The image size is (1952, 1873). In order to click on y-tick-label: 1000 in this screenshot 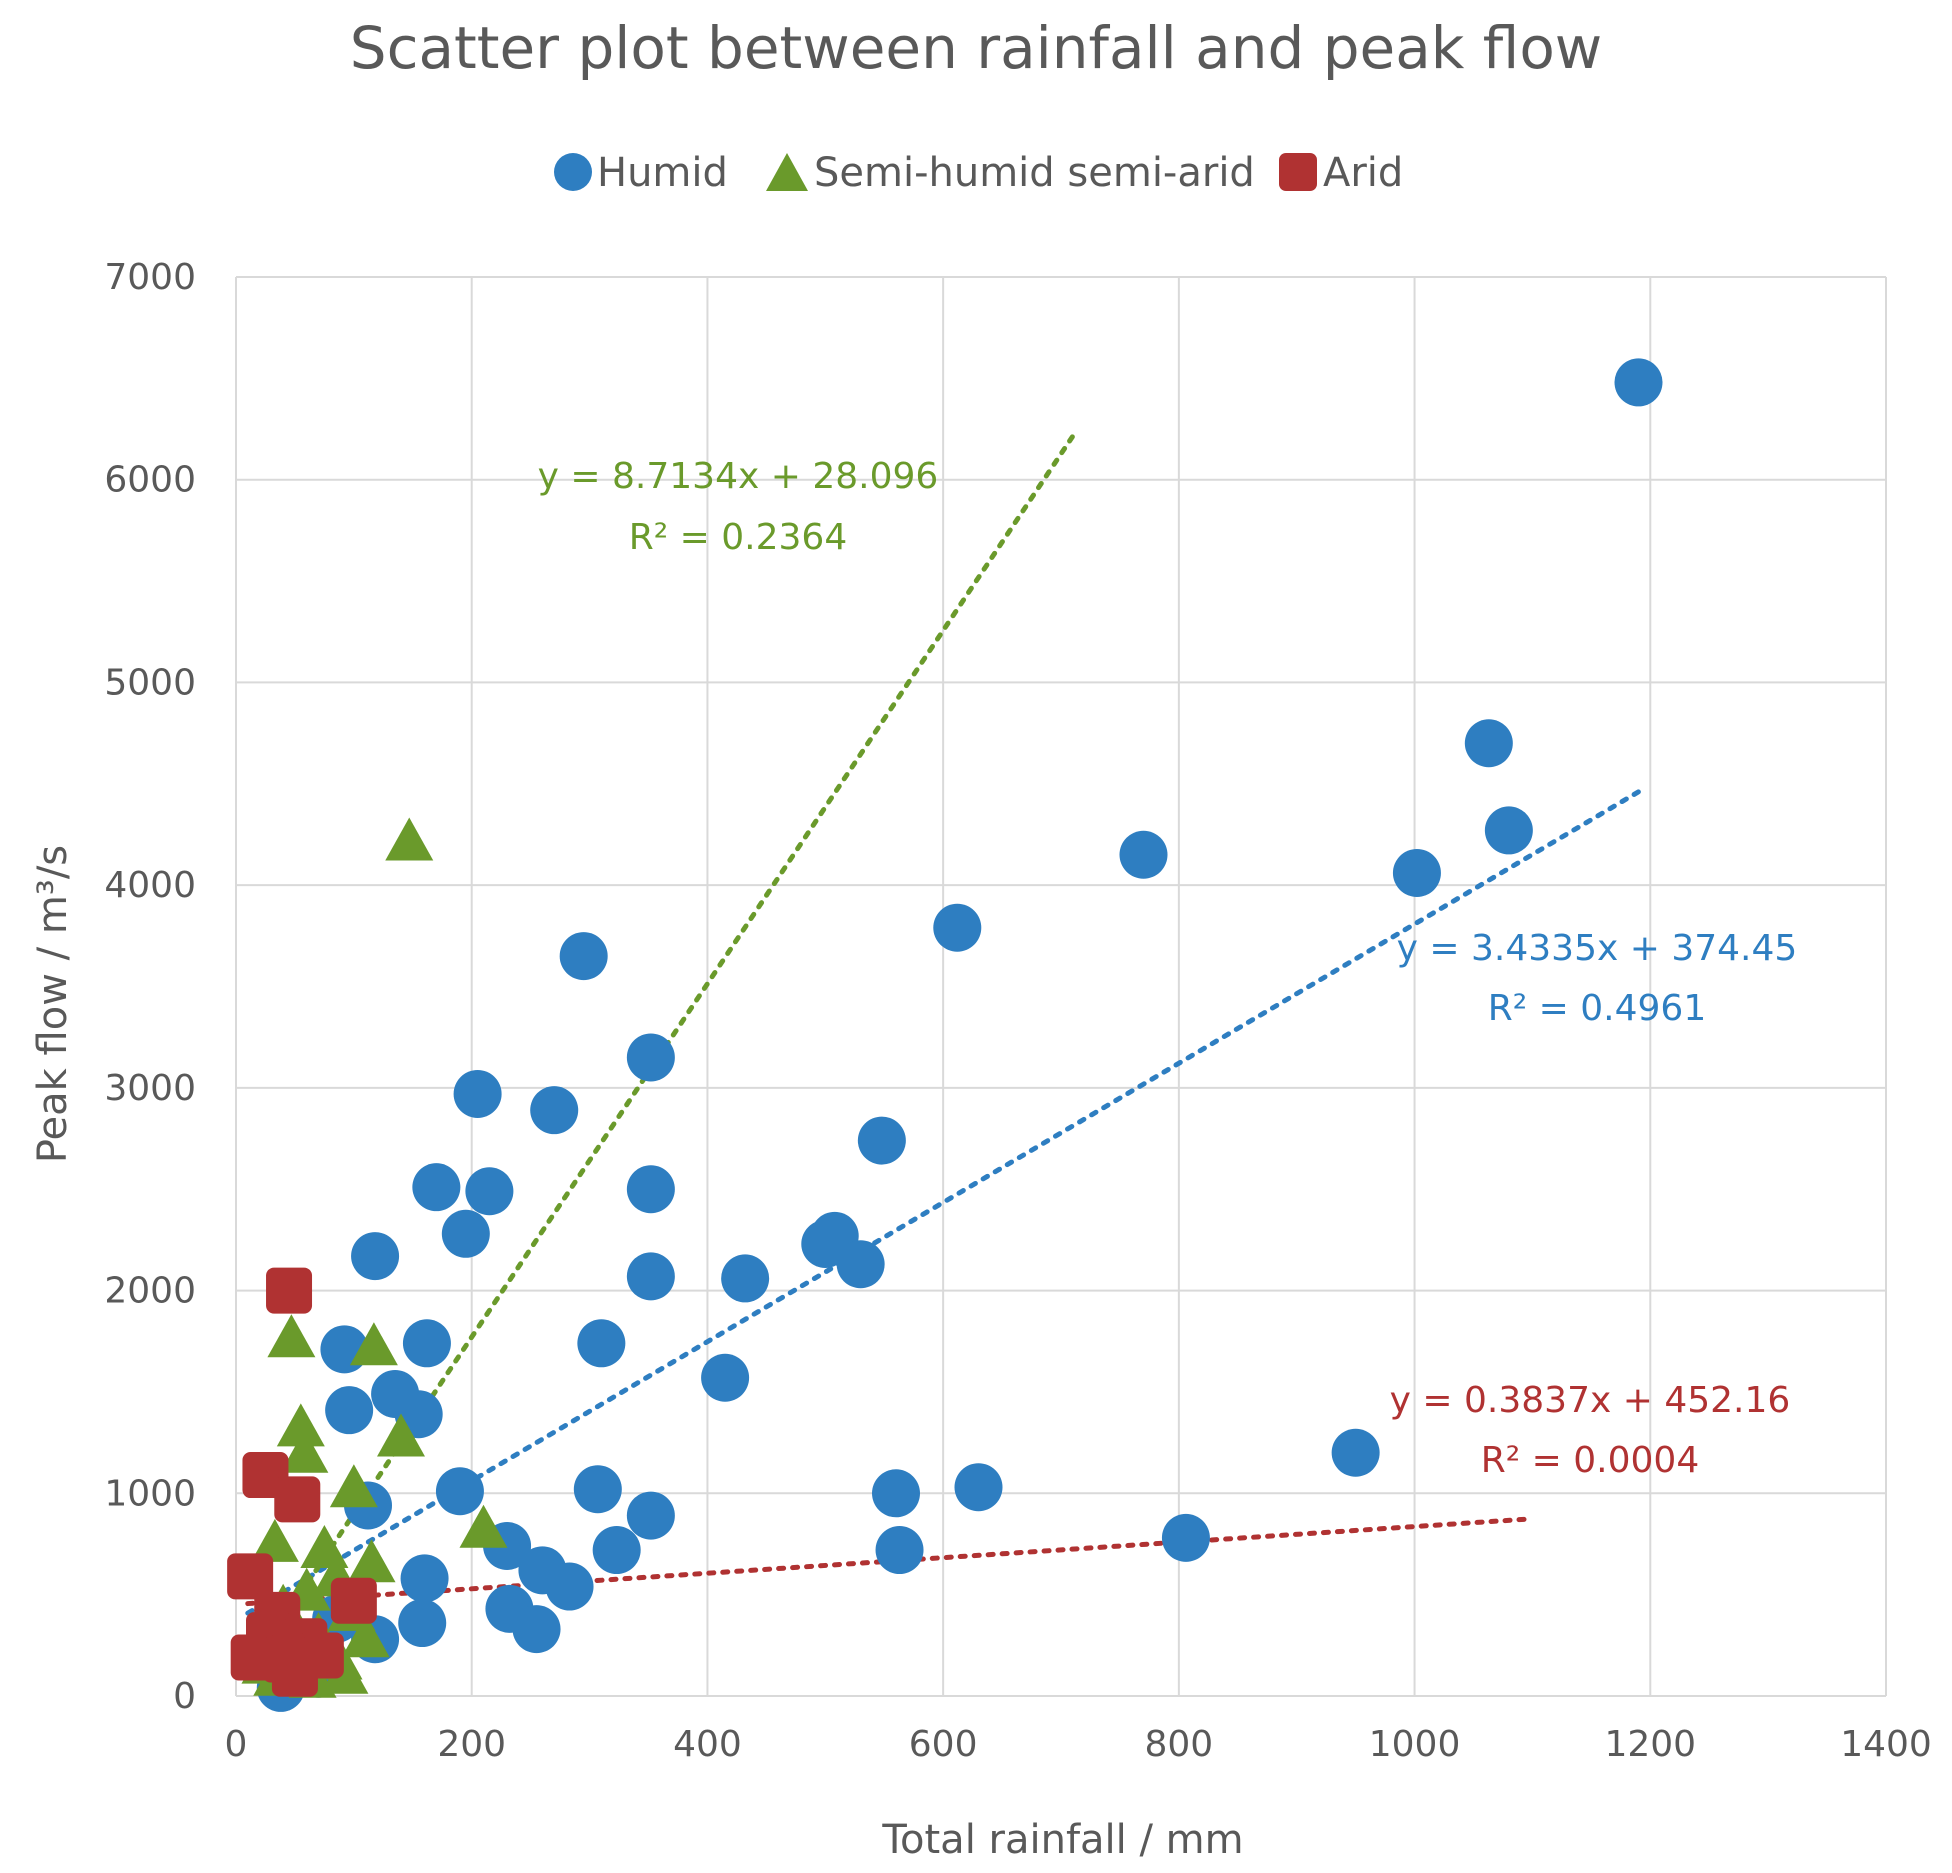, I will do `click(150, 1493)`.